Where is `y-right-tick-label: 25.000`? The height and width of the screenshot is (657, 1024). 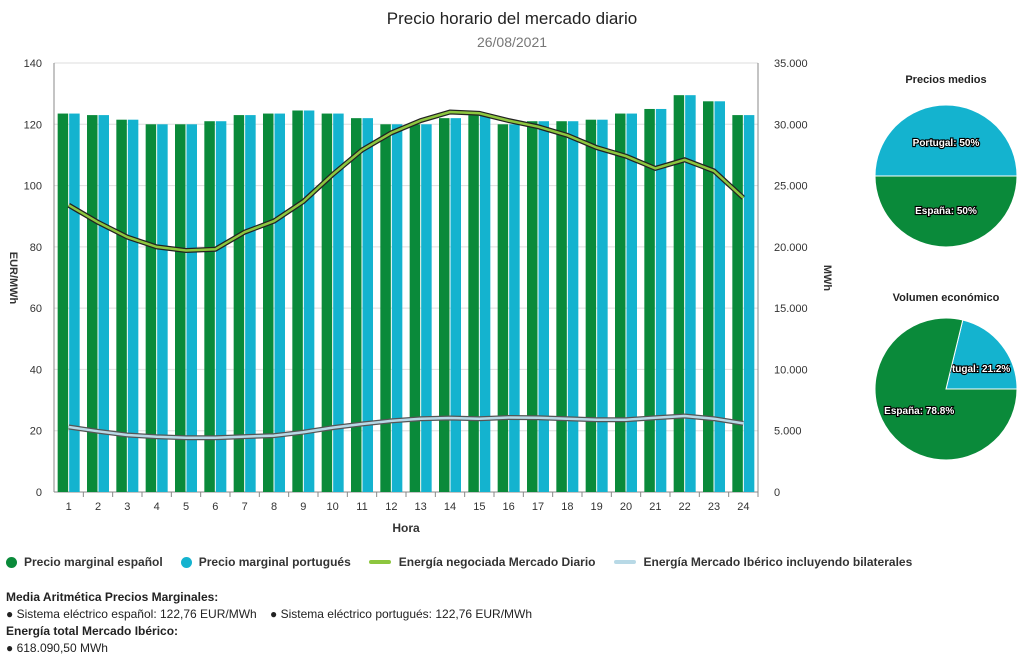
y-right-tick-label: 25.000 is located at coordinates (791, 187).